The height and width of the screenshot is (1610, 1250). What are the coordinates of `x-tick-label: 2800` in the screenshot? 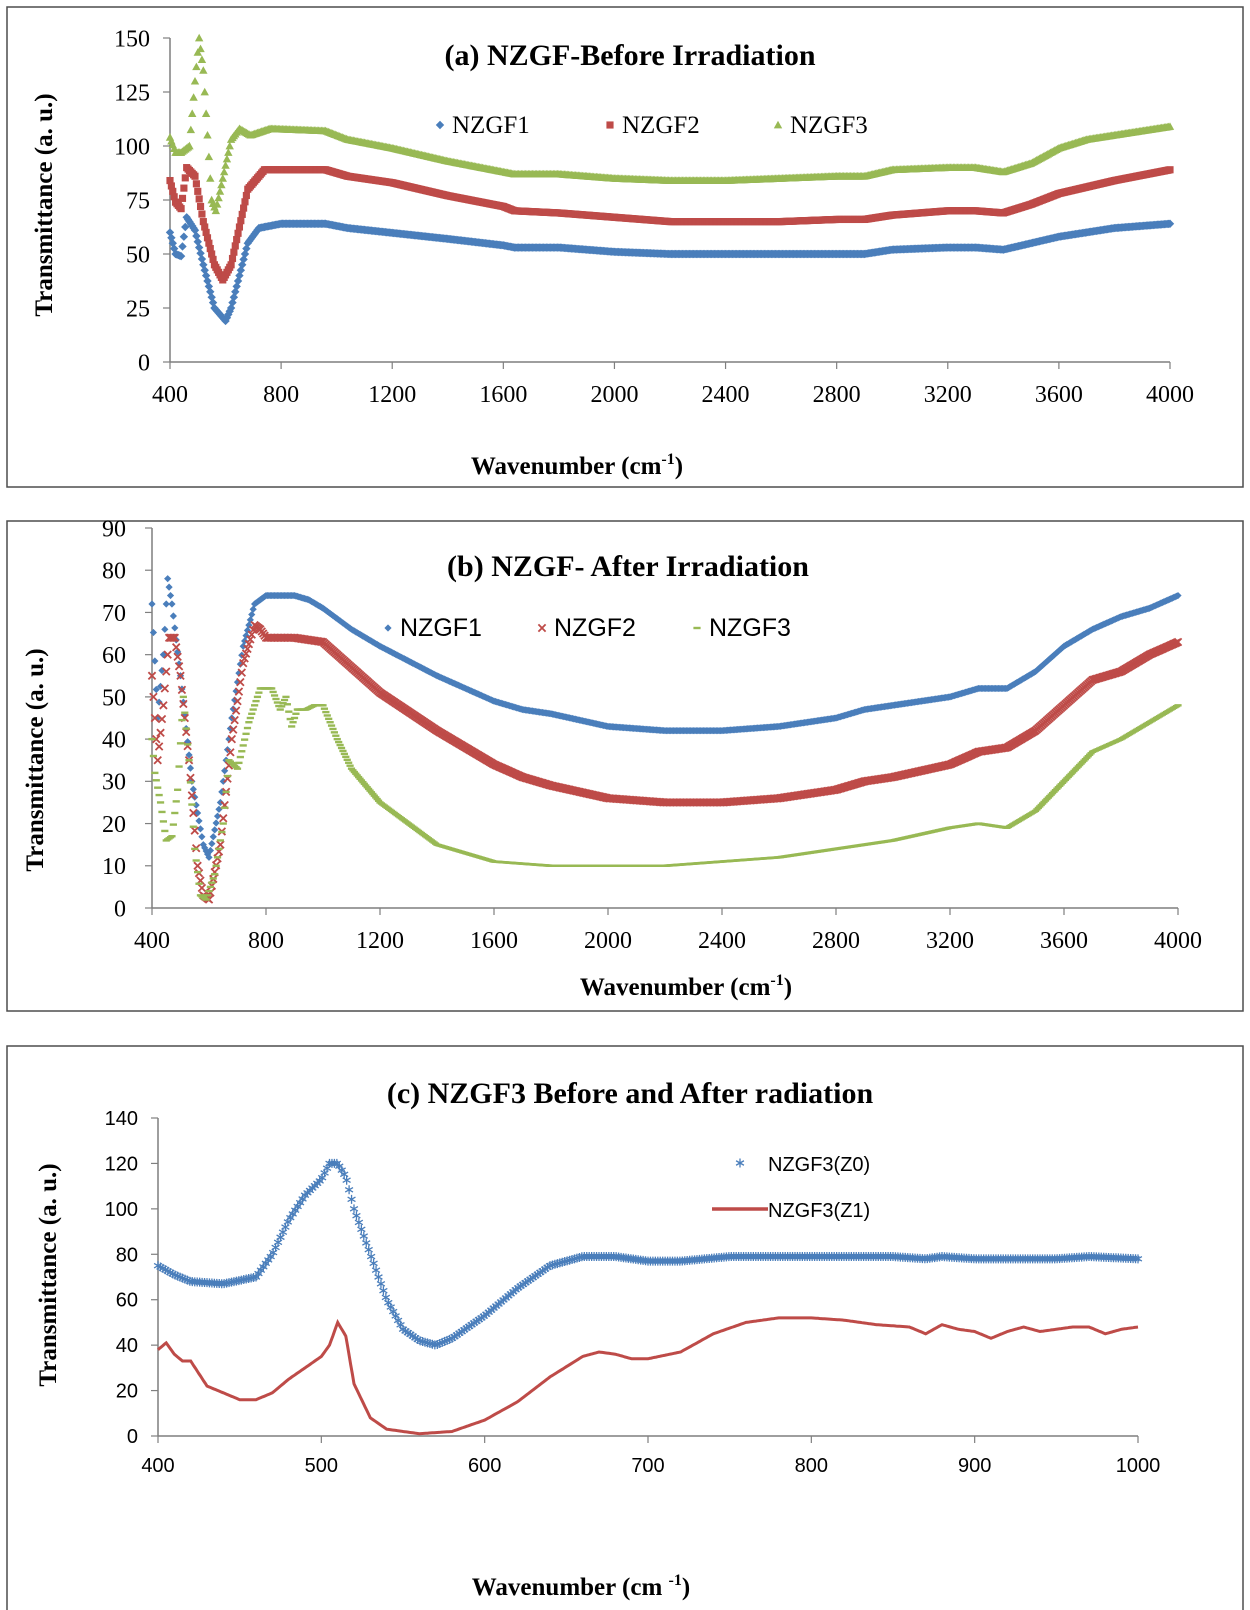 It's located at (837, 395).